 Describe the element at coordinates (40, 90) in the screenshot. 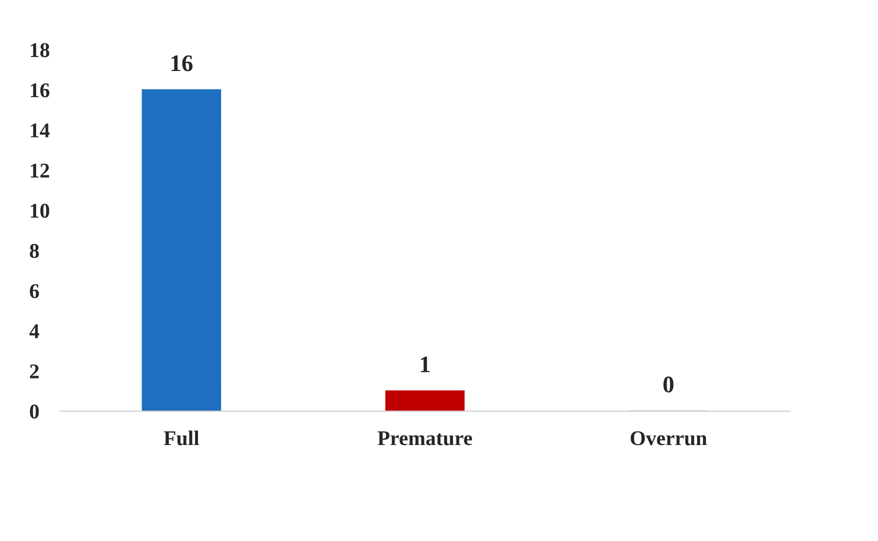

I see `y-tick-label: 16` at that location.